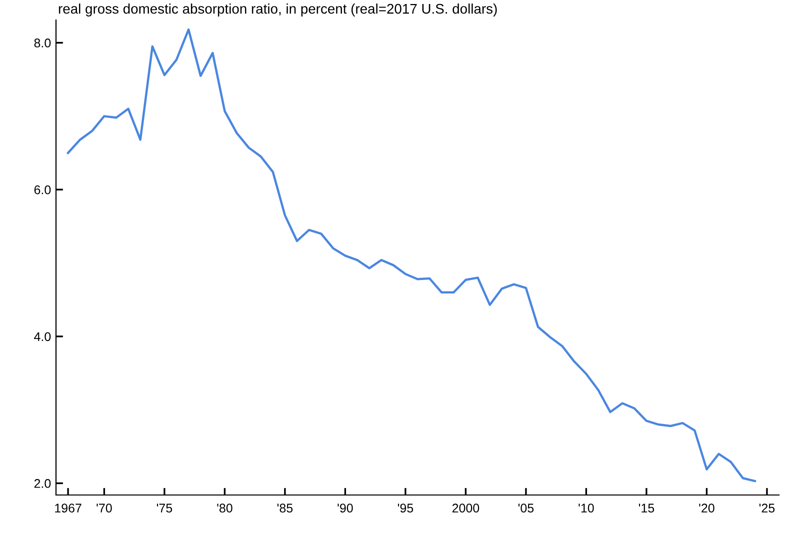  Describe the element at coordinates (277, 10) in the screenshot. I see `chart-title: real gross domestic absorption ratio, in percent (real=2017 U.S. dollars)` at that location.